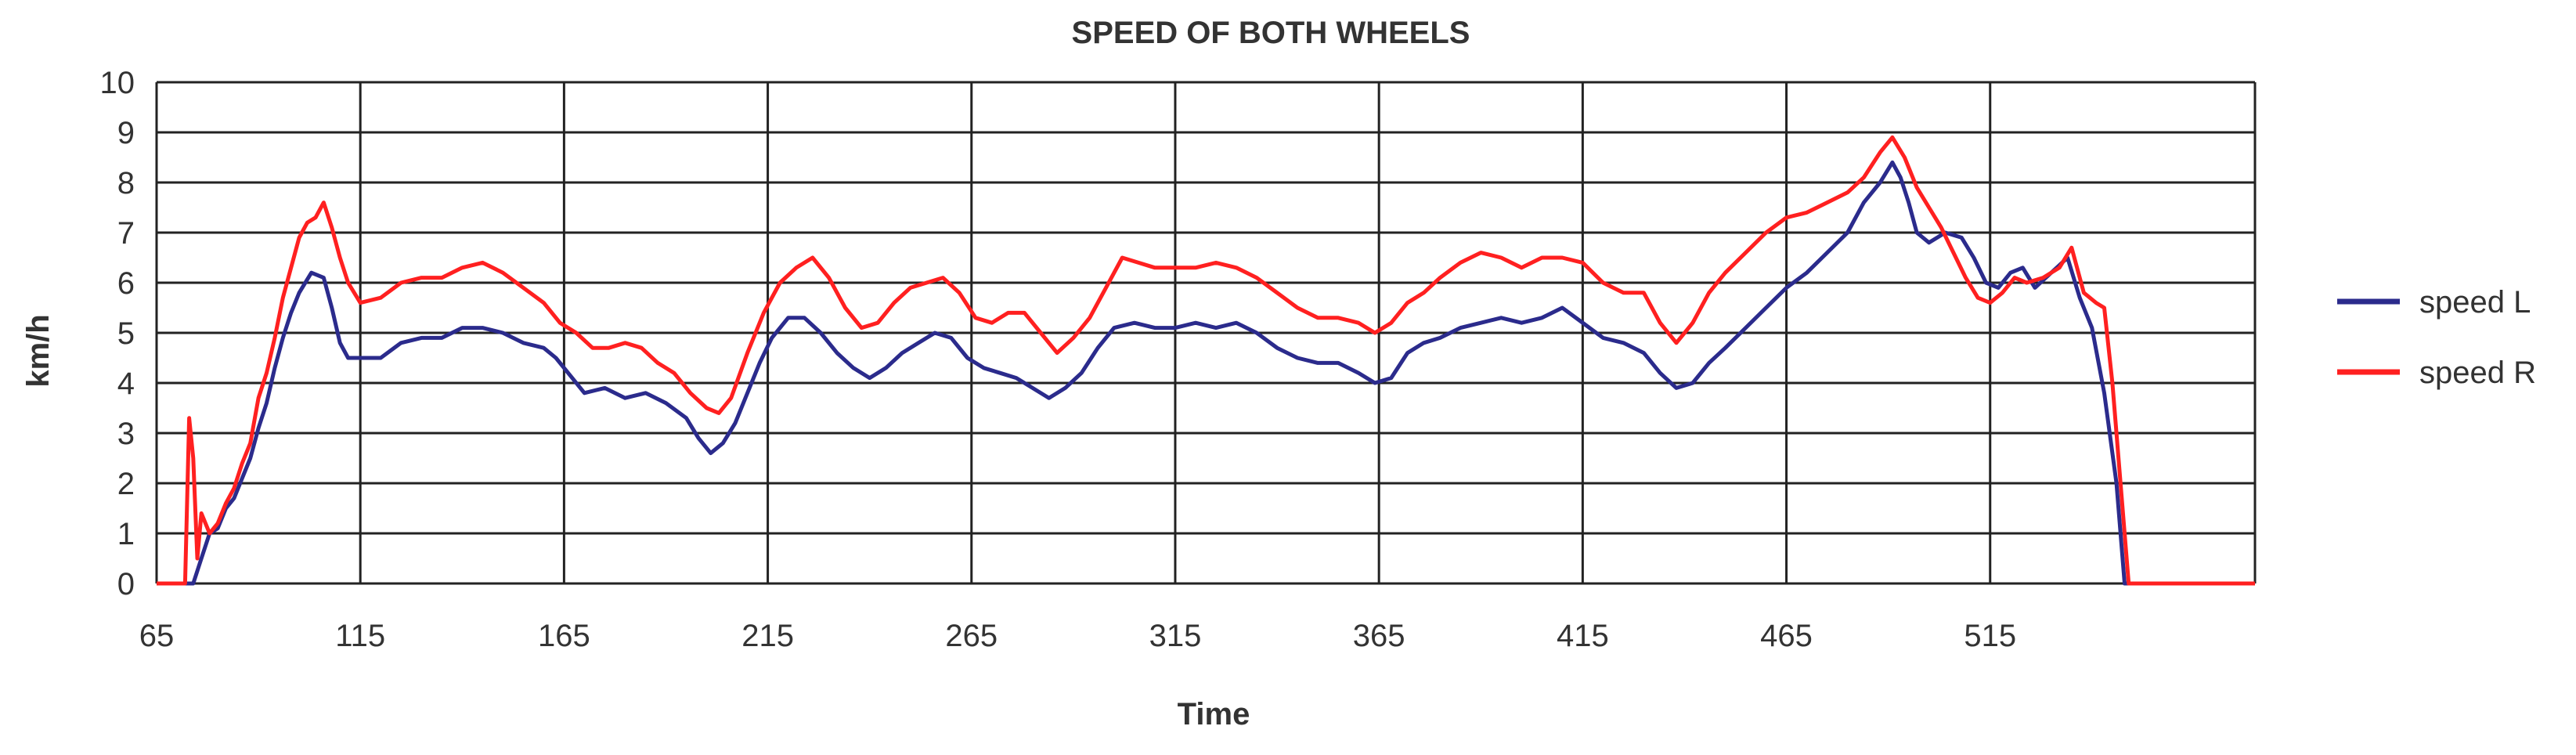 The height and width of the screenshot is (755, 2576). Describe the element at coordinates (1379, 636) in the screenshot. I see `x-tick-label: 365` at that location.